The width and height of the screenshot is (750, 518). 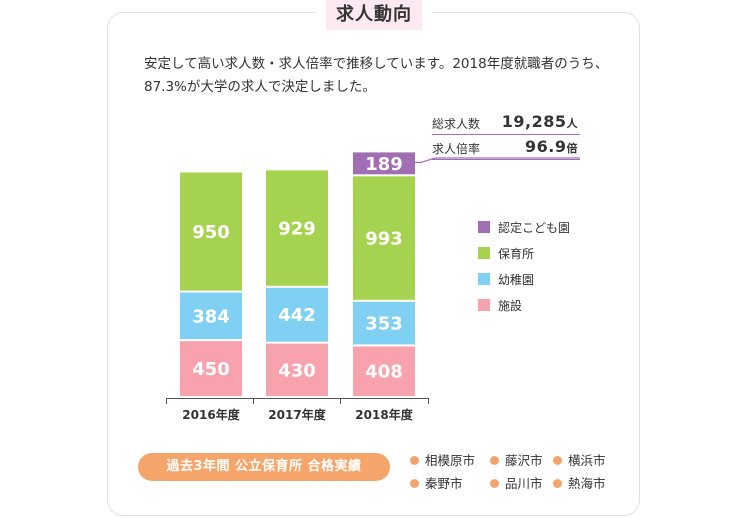 I want to click on results-badge: 過去3年間 公立保育所 合格実績, so click(x=264, y=467).